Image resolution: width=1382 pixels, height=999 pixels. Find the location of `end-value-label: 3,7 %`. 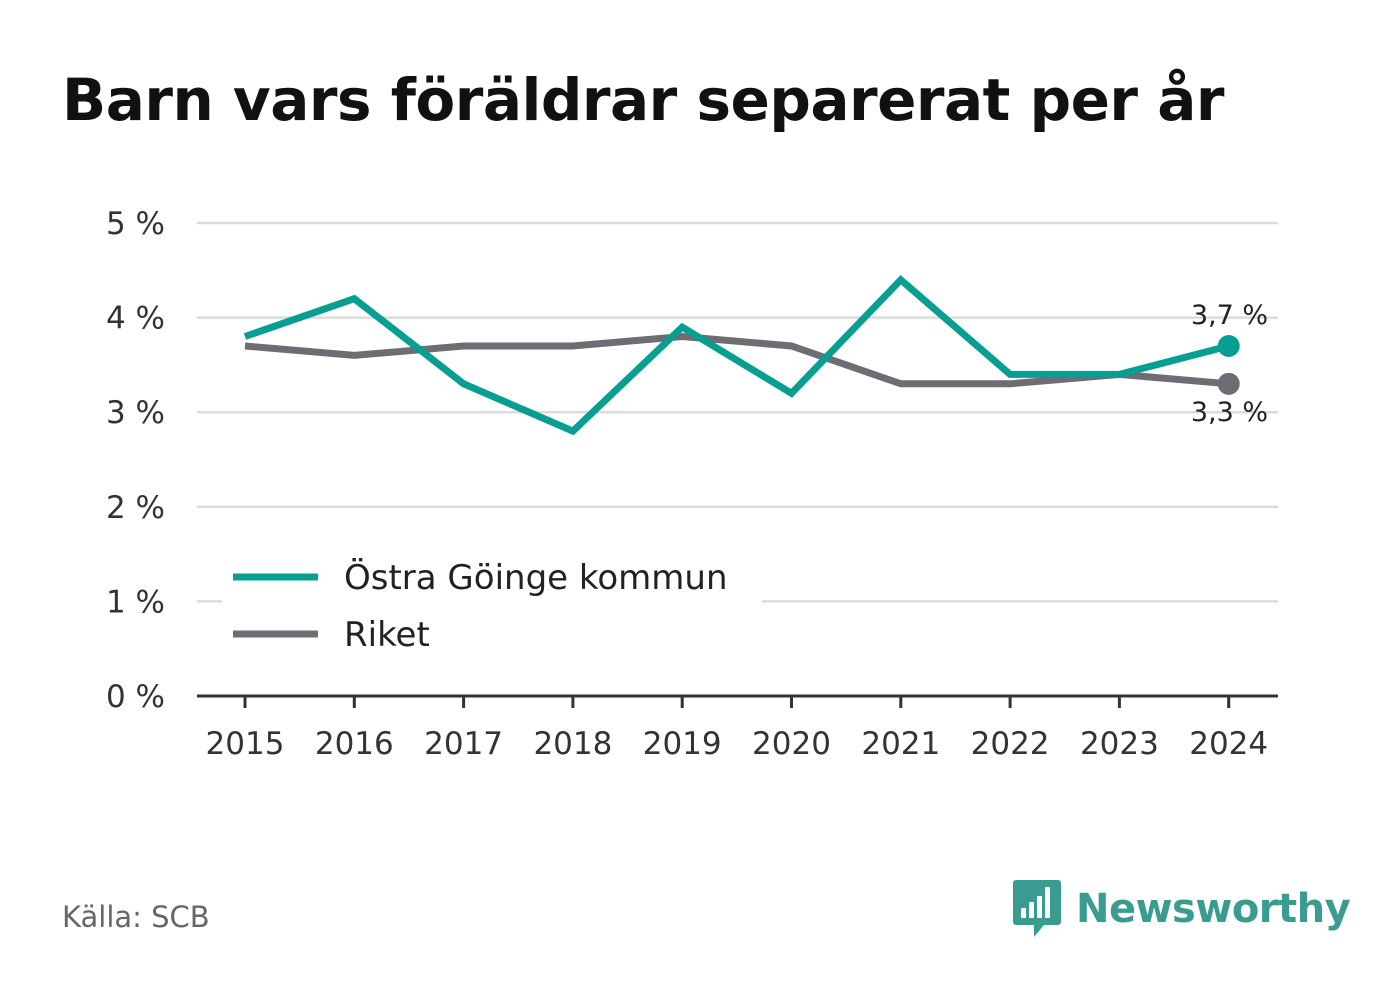

end-value-label: 3,7 % is located at coordinates (1229, 315).